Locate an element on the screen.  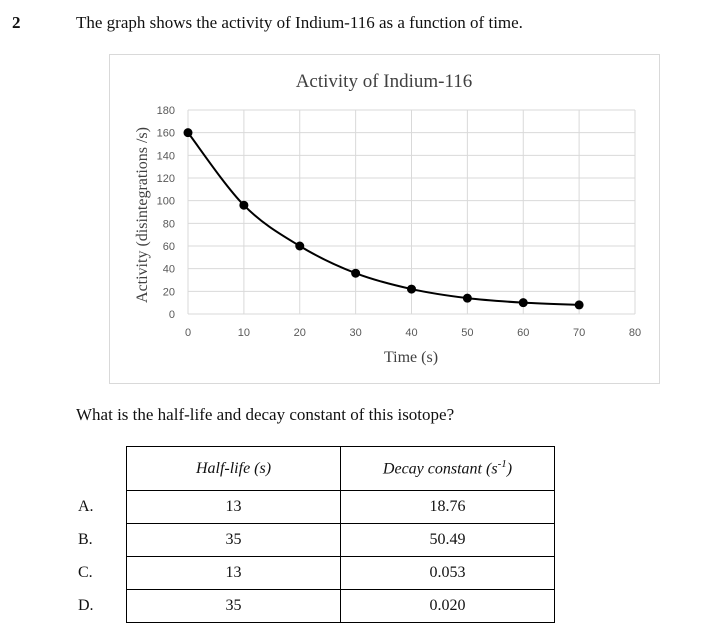
y-tick-label: 80 is located at coordinates (169, 224).